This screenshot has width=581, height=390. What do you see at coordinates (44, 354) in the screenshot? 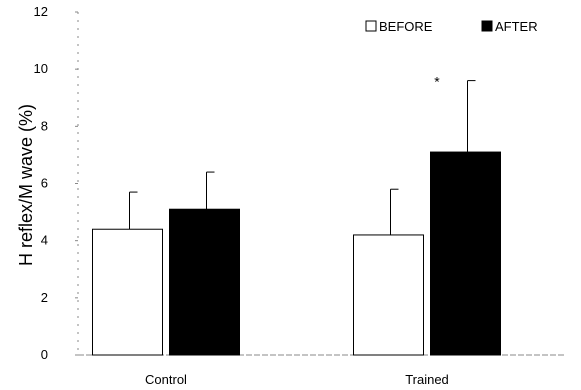
I see `y-tick-label: 0` at bounding box center [44, 354].